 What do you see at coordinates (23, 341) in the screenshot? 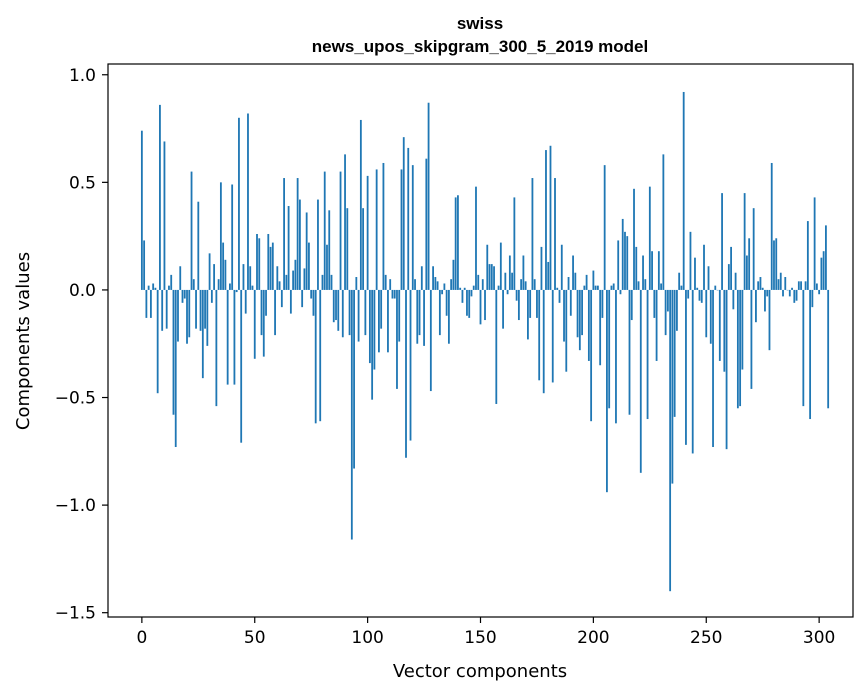
I see `y-axis-label: Components values` at bounding box center [23, 341].